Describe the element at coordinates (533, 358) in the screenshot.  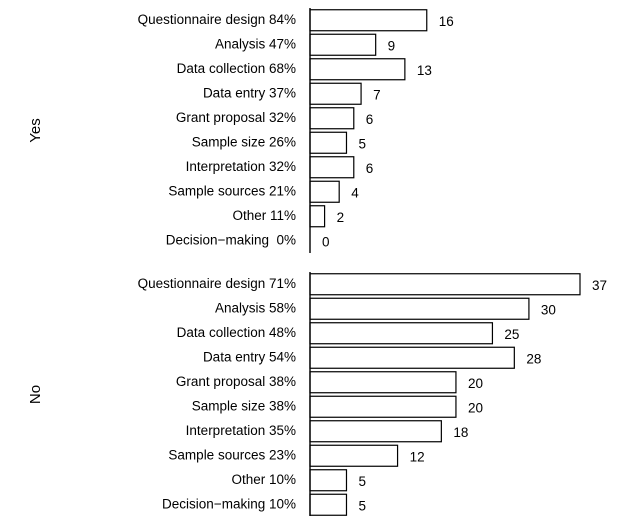
I see `value-label: 28` at that location.